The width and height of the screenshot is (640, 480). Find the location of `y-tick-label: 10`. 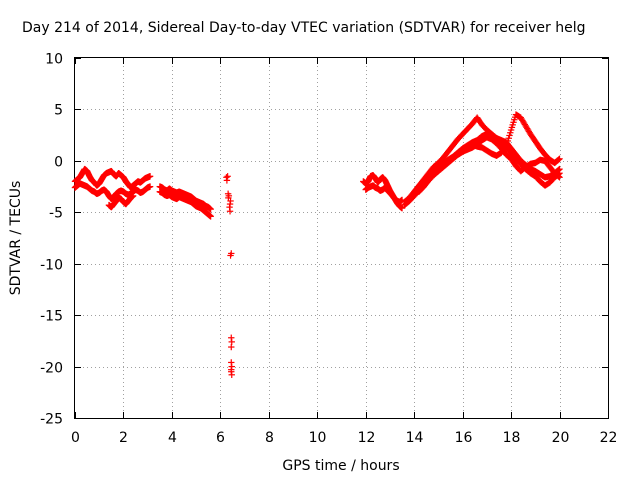

y-tick-label: 10 is located at coordinates (54, 60).